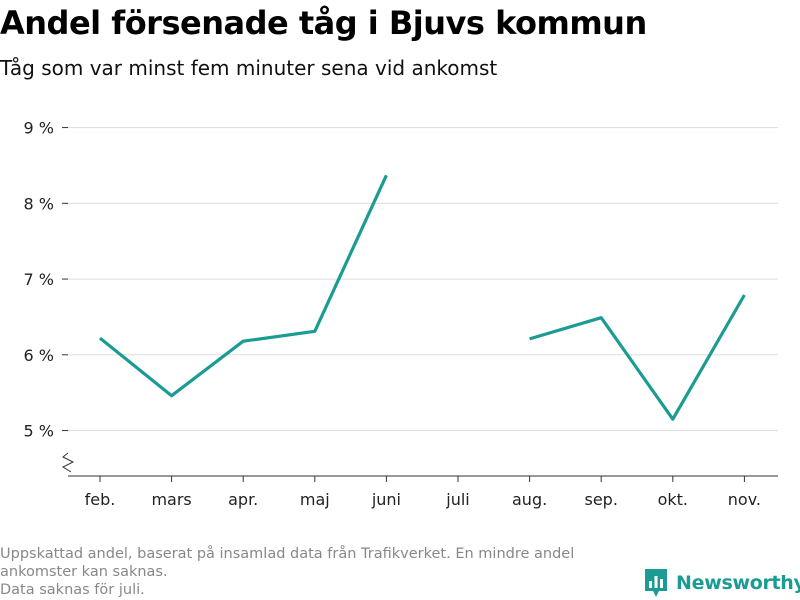 The width and height of the screenshot is (800, 600). What do you see at coordinates (39, 431) in the screenshot?
I see `y-tick-label: 5 %` at bounding box center [39, 431].